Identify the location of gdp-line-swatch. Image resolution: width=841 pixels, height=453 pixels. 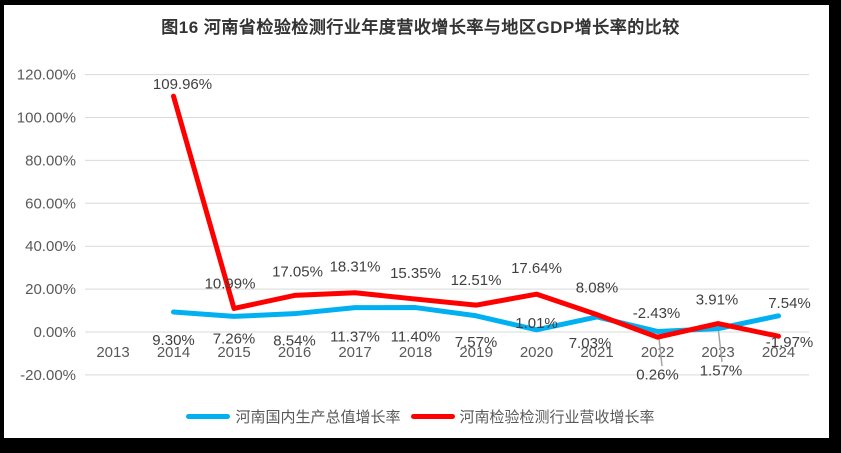
(208, 416).